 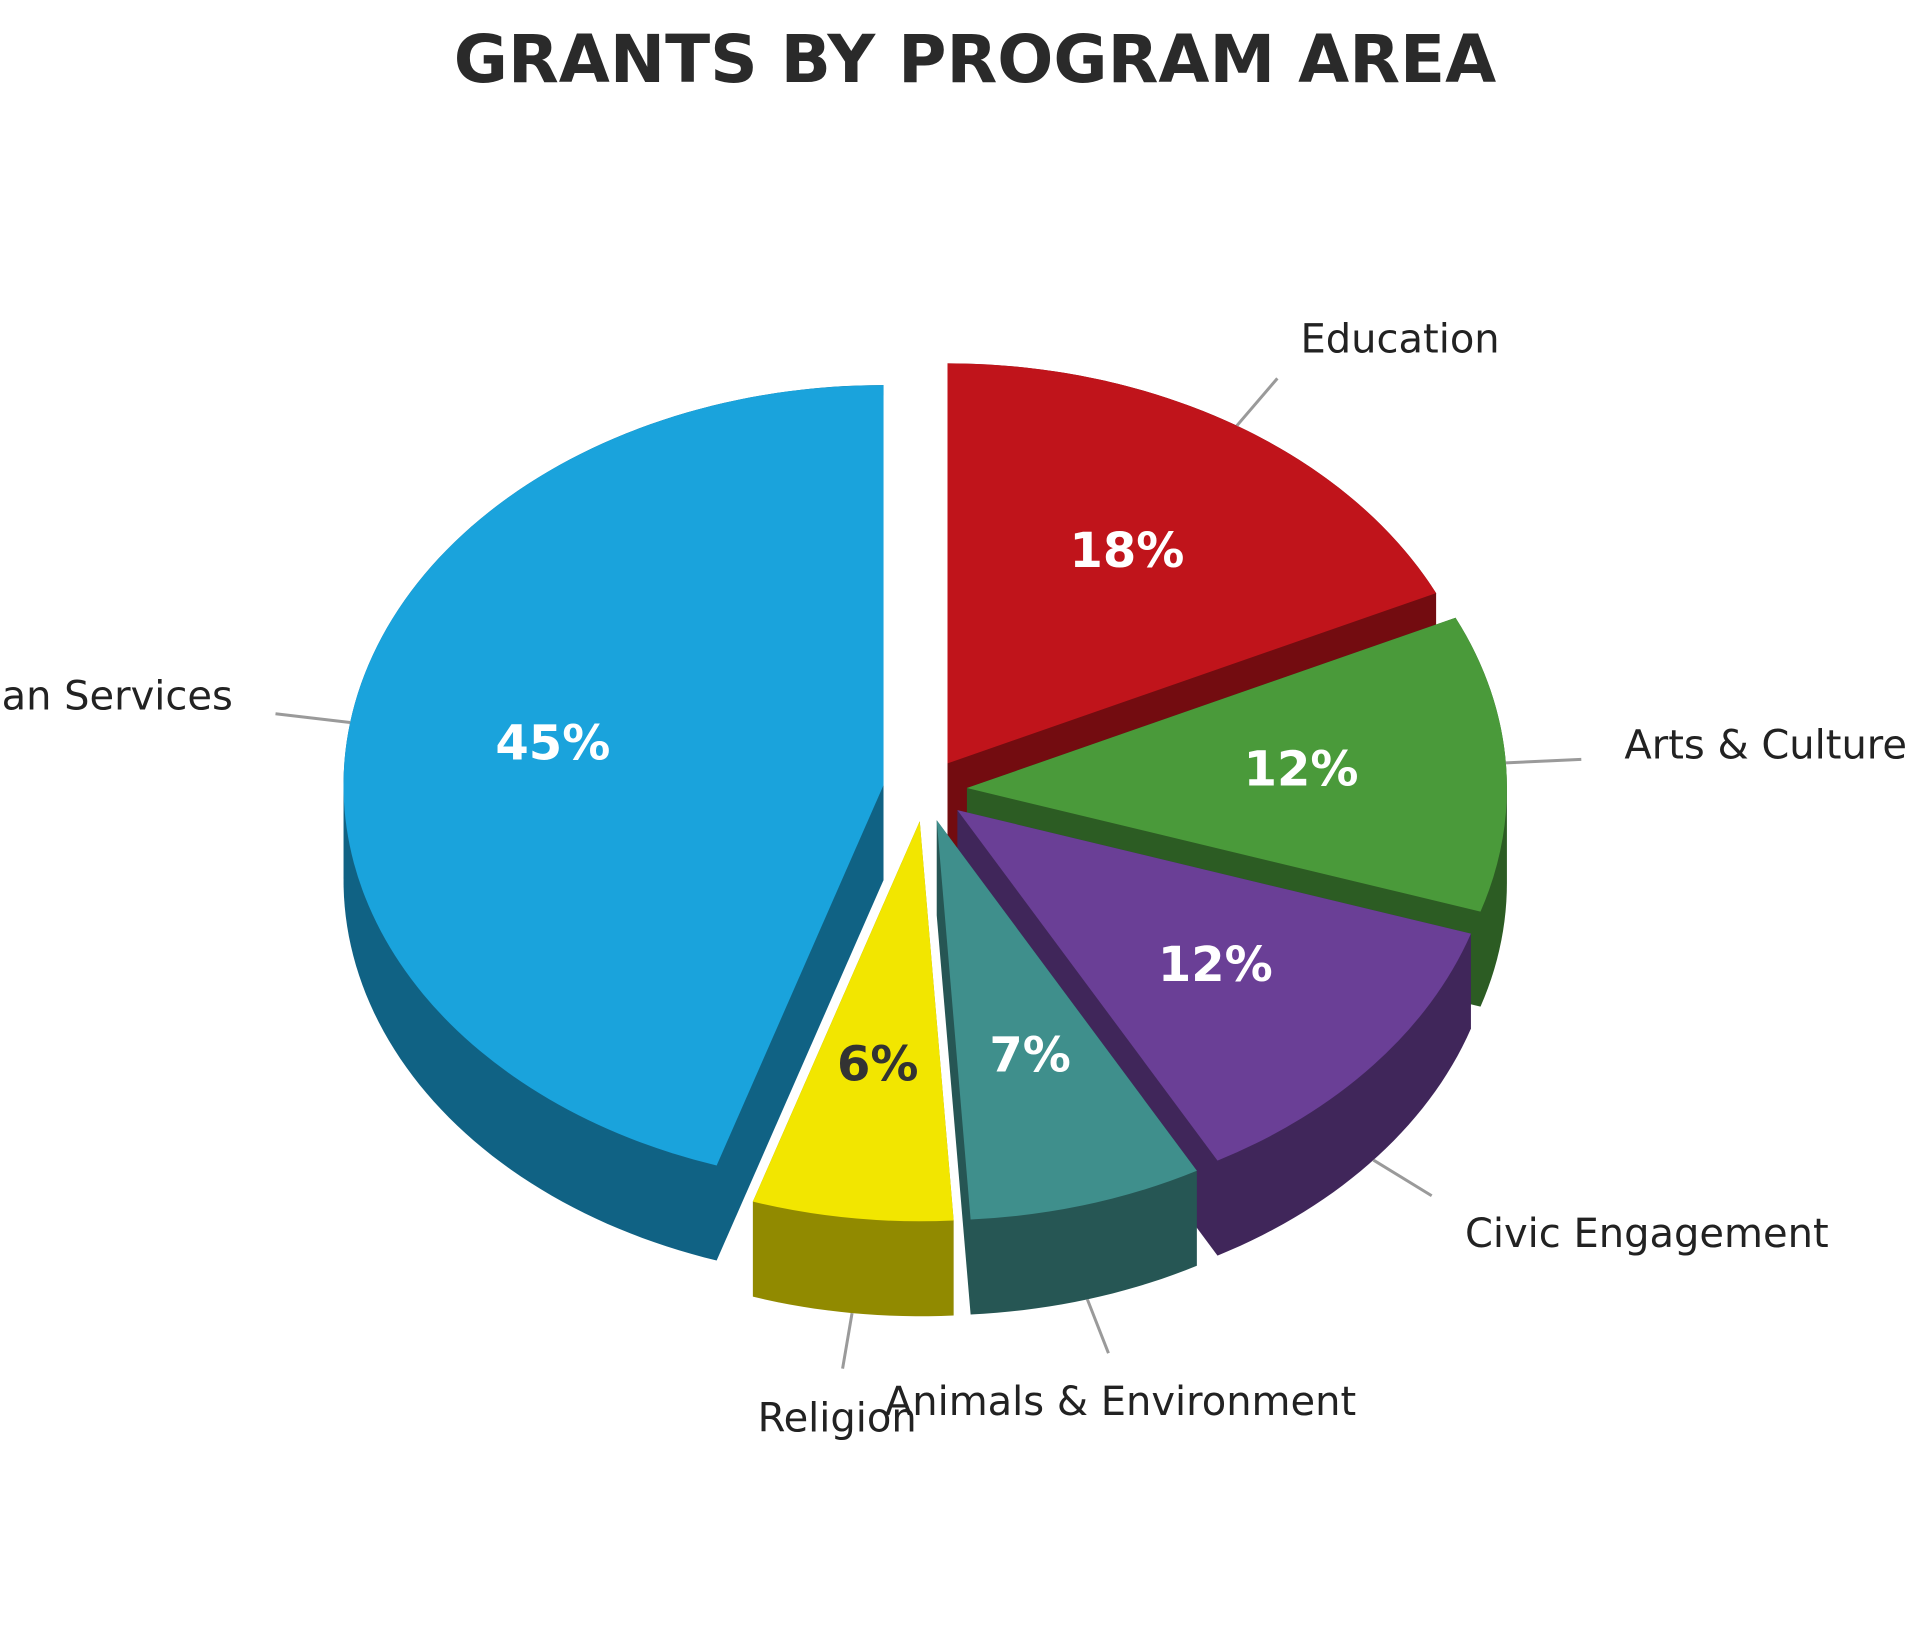 What do you see at coordinates (552, 743) in the screenshot?
I see `value-label: 45%` at bounding box center [552, 743].